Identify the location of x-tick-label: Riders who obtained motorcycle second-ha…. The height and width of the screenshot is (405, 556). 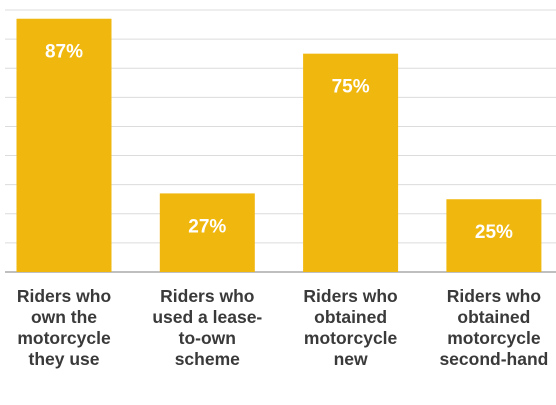
(494, 327).